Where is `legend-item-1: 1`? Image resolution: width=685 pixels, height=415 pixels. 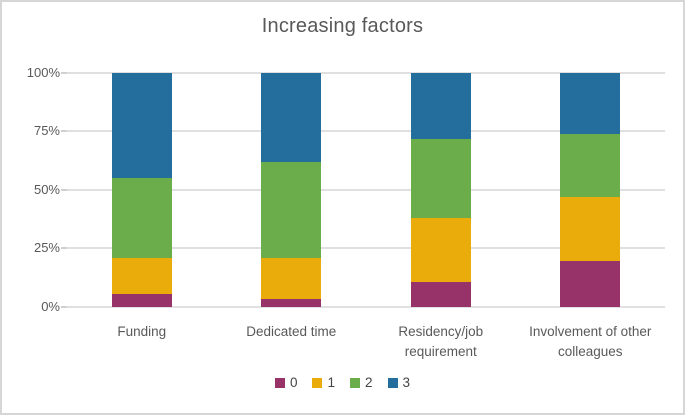 legend-item-1: 1 is located at coordinates (323, 382).